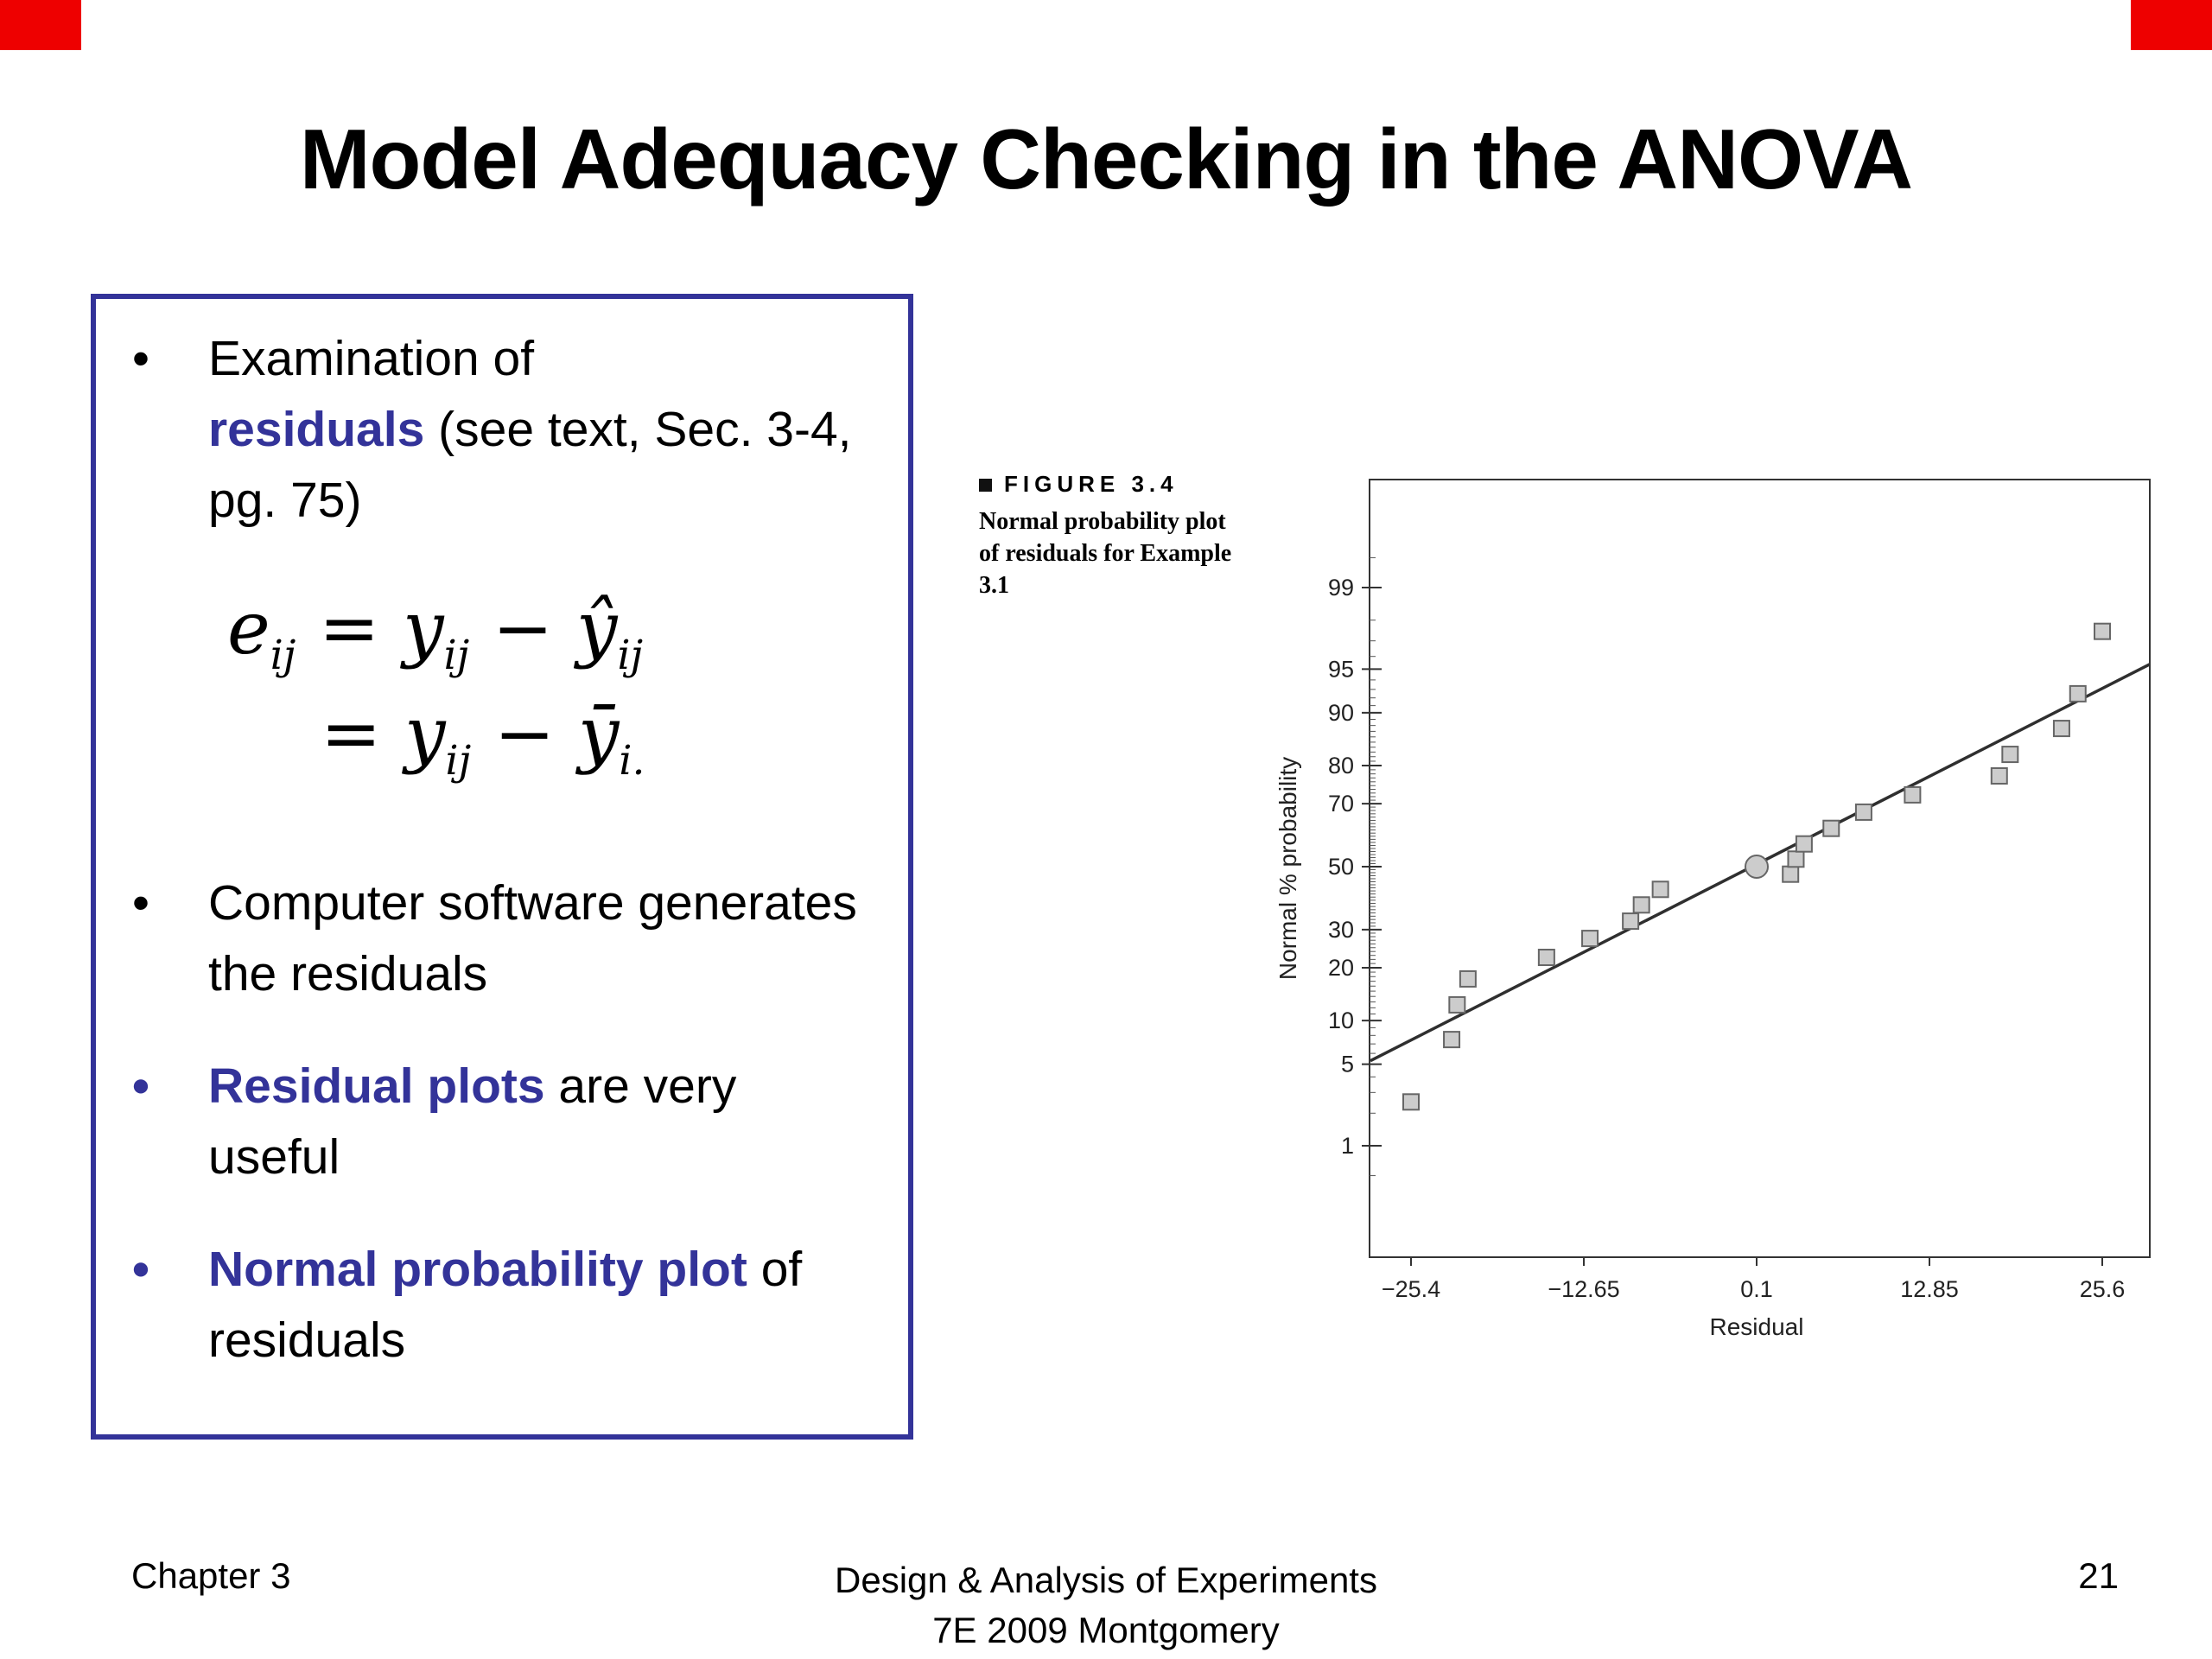 The image size is (2212, 1659). Describe the element at coordinates (1106, 1580) in the screenshot. I see `footer-center-line1: Design & Analysis of Experiments` at that location.